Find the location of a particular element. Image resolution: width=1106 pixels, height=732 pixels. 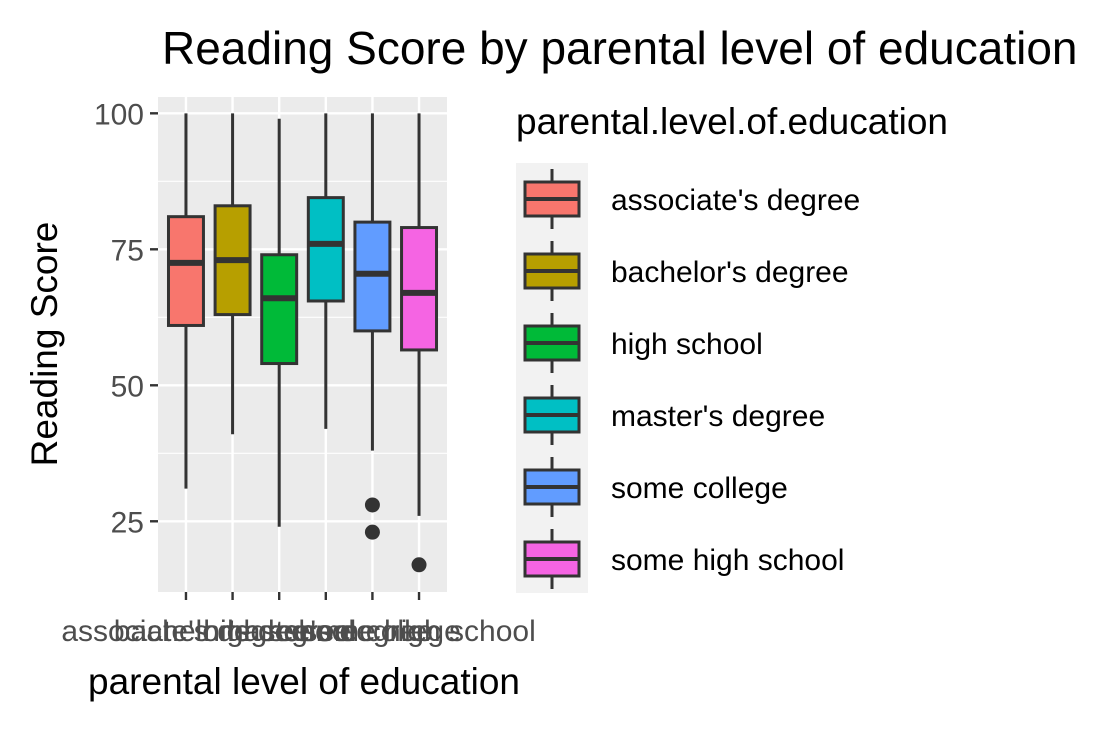

legend-label: some college is located at coordinates (699, 488).